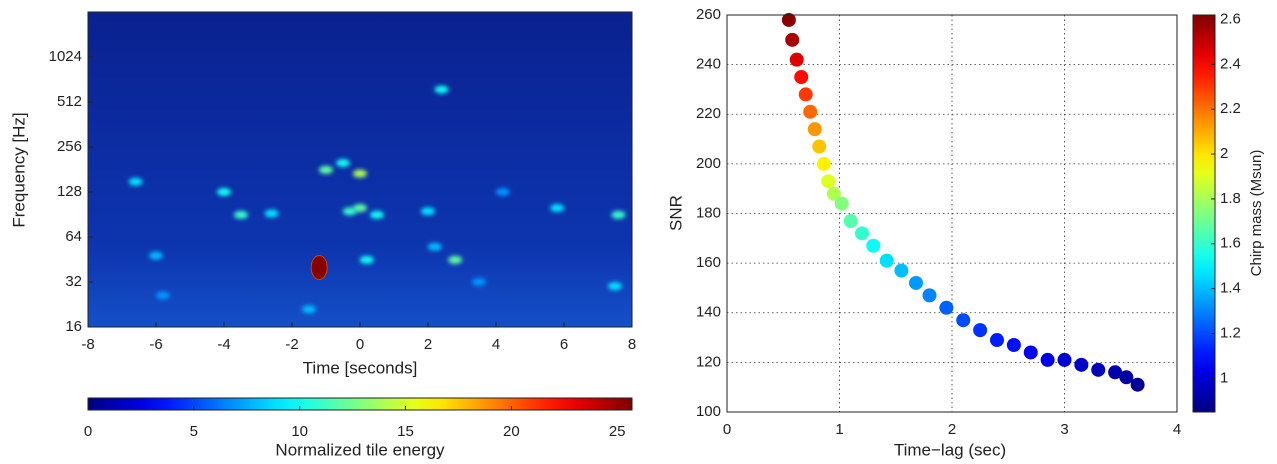 The height and width of the screenshot is (464, 1277). I want to click on colorbar-tick-label: 1, so click(1224, 377).